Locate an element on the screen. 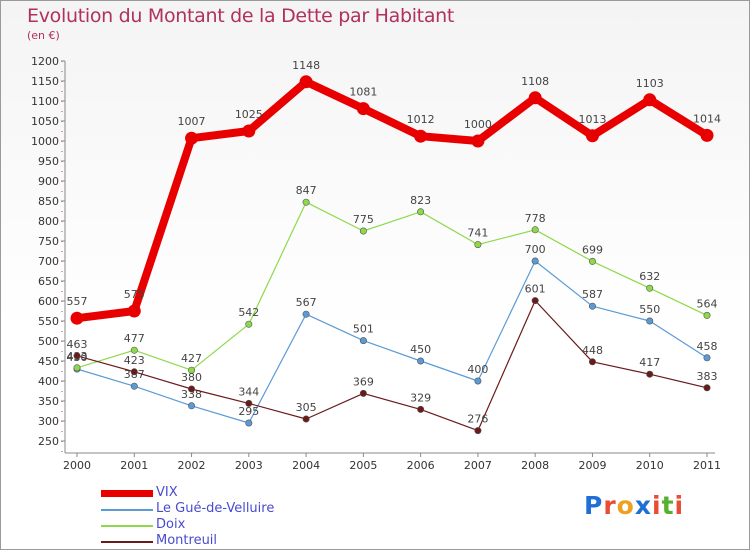 This screenshot has width=750, height=550. data-label-doix: 564 is located at coordinates (707, 303).